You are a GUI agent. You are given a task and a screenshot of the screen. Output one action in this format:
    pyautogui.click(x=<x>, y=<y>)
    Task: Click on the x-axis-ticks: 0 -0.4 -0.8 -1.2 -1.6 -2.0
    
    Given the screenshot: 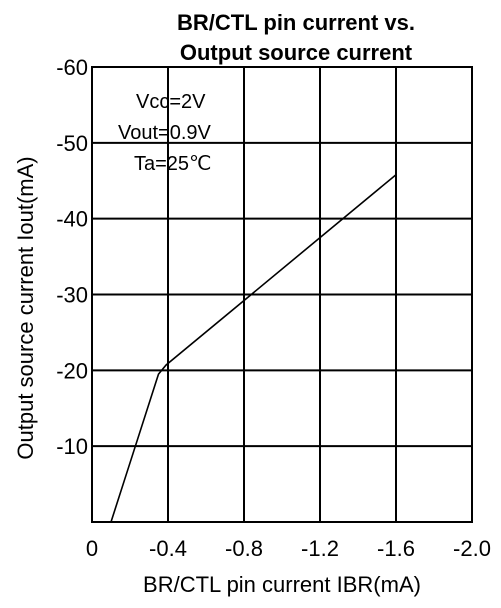 What is the action you would take?
    pyautogui.click(x=288, y=548)
    